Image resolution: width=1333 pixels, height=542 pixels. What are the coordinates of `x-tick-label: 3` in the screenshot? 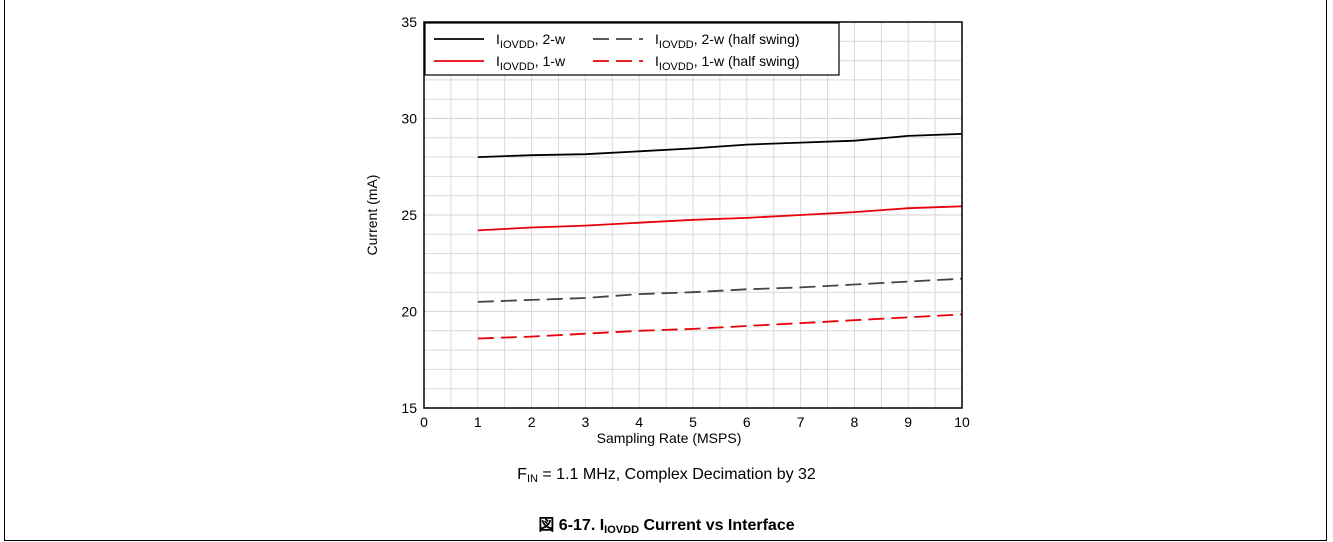 It's located at (586, 422).